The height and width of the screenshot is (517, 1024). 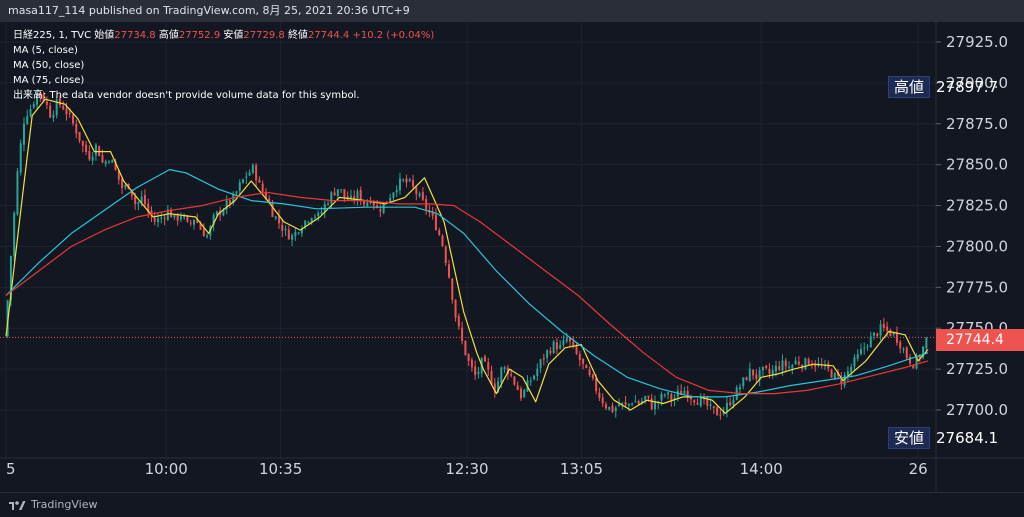 I want to click on high-price-label: 高値 27897.7, so click(x=943, y=87).